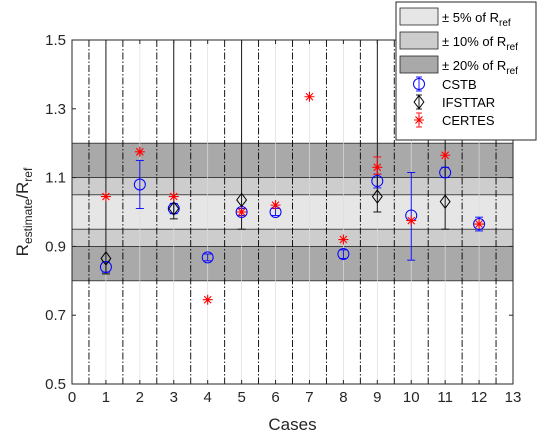 The width and height of the screenshot is (537, 435). Describe the element at coordinates (55, 178) in the screenshot. I see `y-tick-label: 1.1` at that location.